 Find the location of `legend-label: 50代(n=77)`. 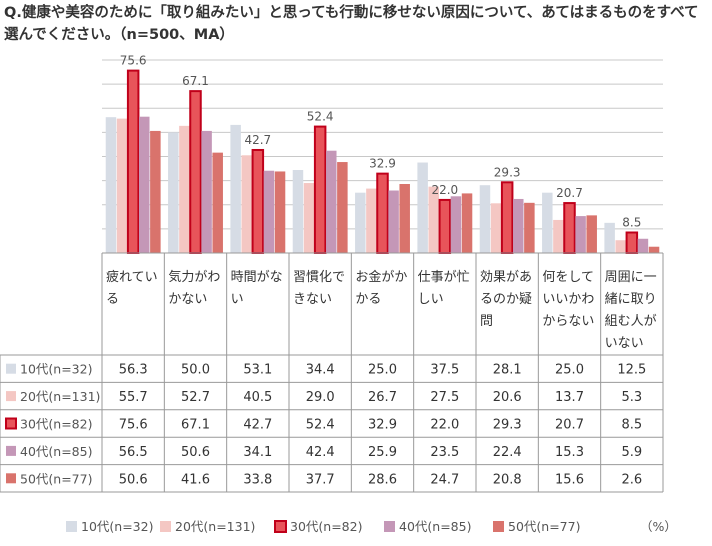

legend-label: 50代(n=77) is located at coordinates (544, 526).